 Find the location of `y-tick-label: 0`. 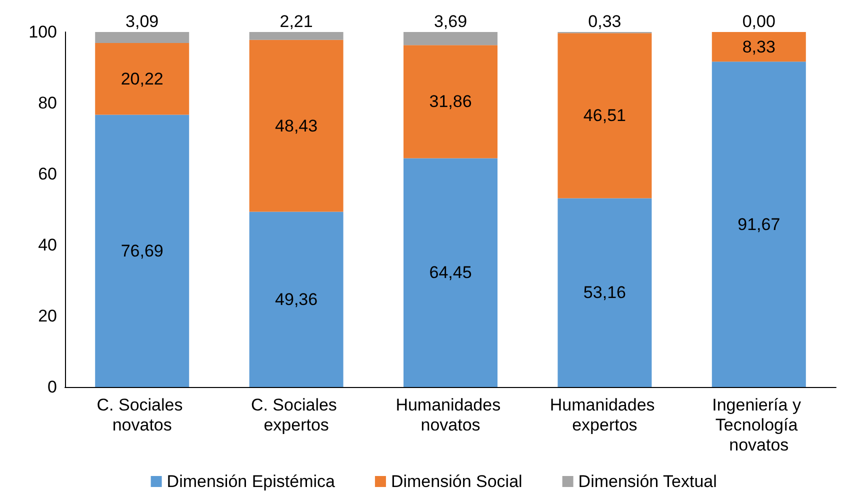

y-tick-label: 0 is located at coordinates (52, 387).